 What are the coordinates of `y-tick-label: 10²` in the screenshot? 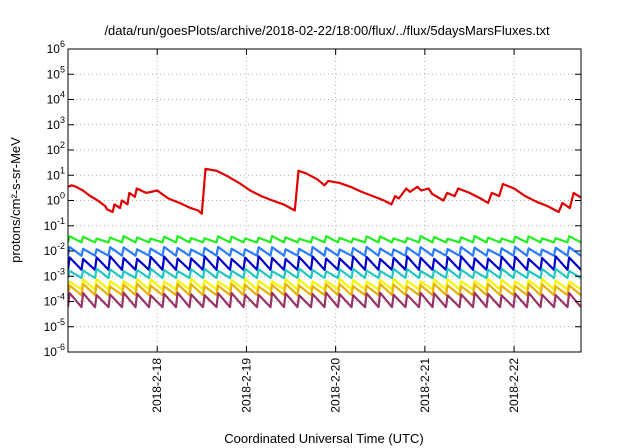 It's located at (56, 148).